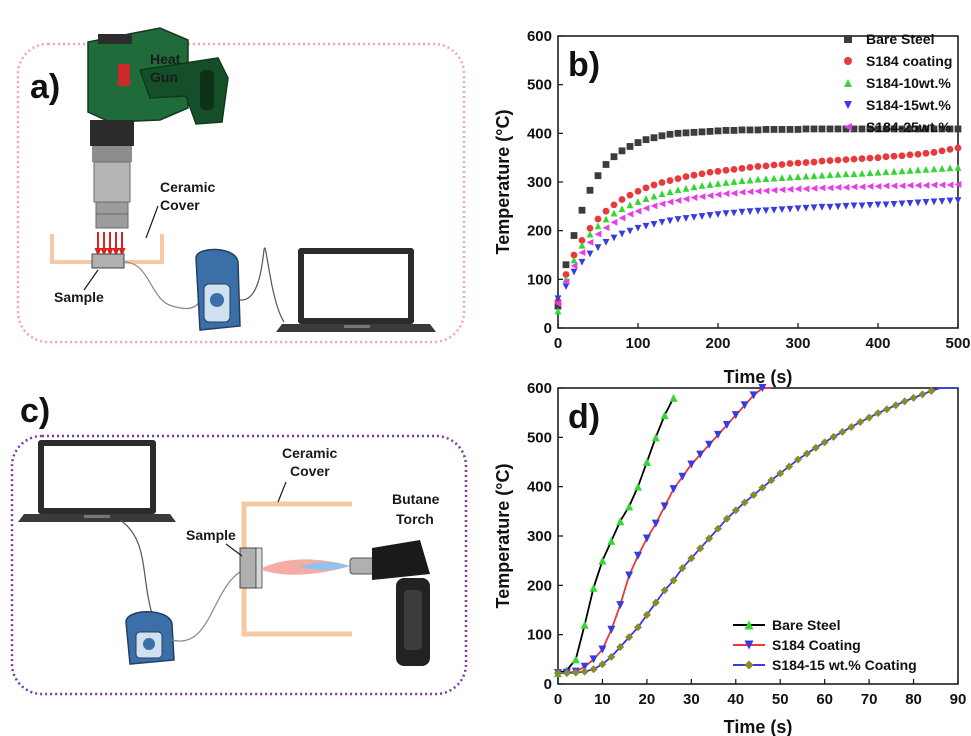 Image resolution: width=971 pixels, height=736 pixels. What do you see at coordinates (548, 684) in the screenshot?
I see `chart-d-y-tick-label: 0` at bounding box center [548, 684].